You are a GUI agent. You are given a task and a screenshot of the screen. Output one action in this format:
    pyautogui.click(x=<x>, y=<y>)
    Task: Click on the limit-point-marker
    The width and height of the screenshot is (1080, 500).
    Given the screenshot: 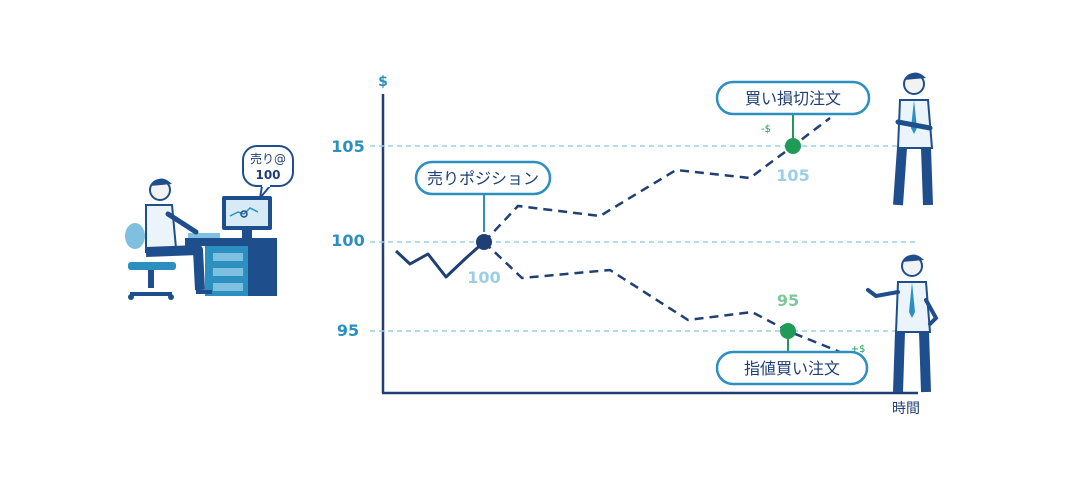 What is the action you would take?
    pyautogui.click(x=788, y=331)
    